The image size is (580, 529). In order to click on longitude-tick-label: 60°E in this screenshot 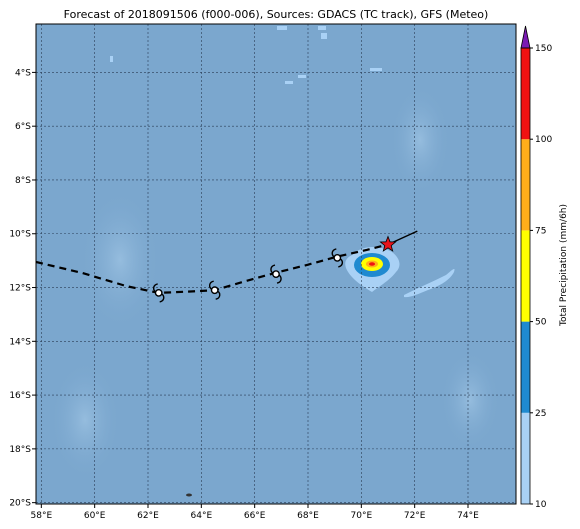, I will do `click(95, 516)`.